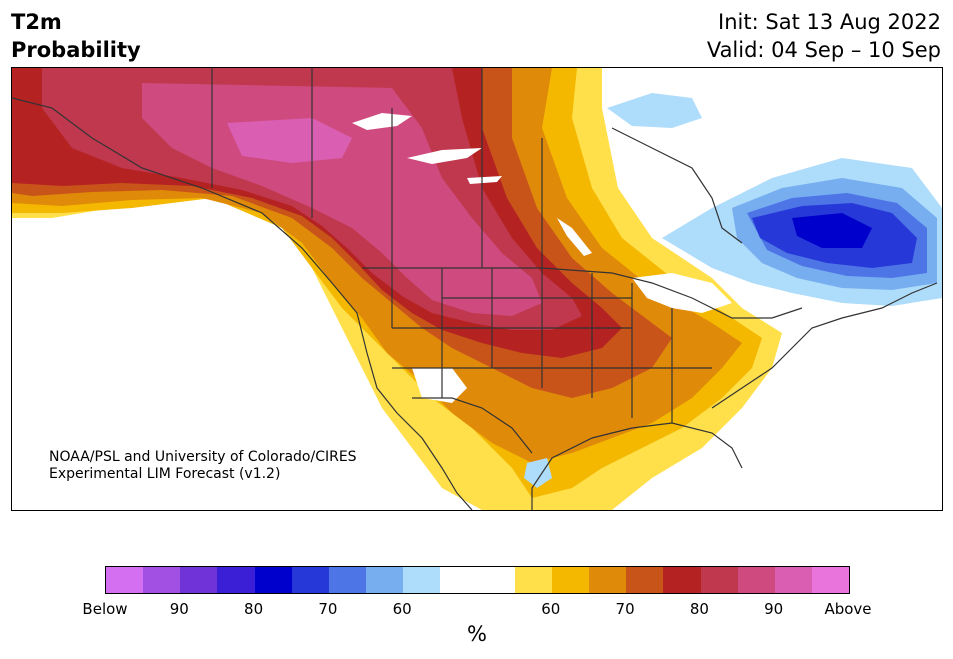  What do you see at coordinates (105, 609) in the screenshot?
I see `colorbar-tick-0: Below` at bounding box center [105, 609].